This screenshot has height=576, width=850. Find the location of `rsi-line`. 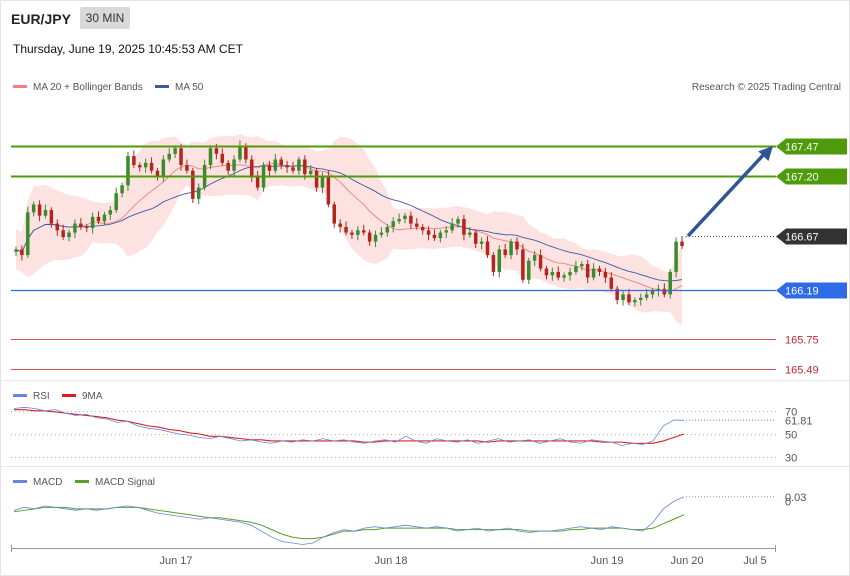

rsi-line is located at coordinates (349, 426).